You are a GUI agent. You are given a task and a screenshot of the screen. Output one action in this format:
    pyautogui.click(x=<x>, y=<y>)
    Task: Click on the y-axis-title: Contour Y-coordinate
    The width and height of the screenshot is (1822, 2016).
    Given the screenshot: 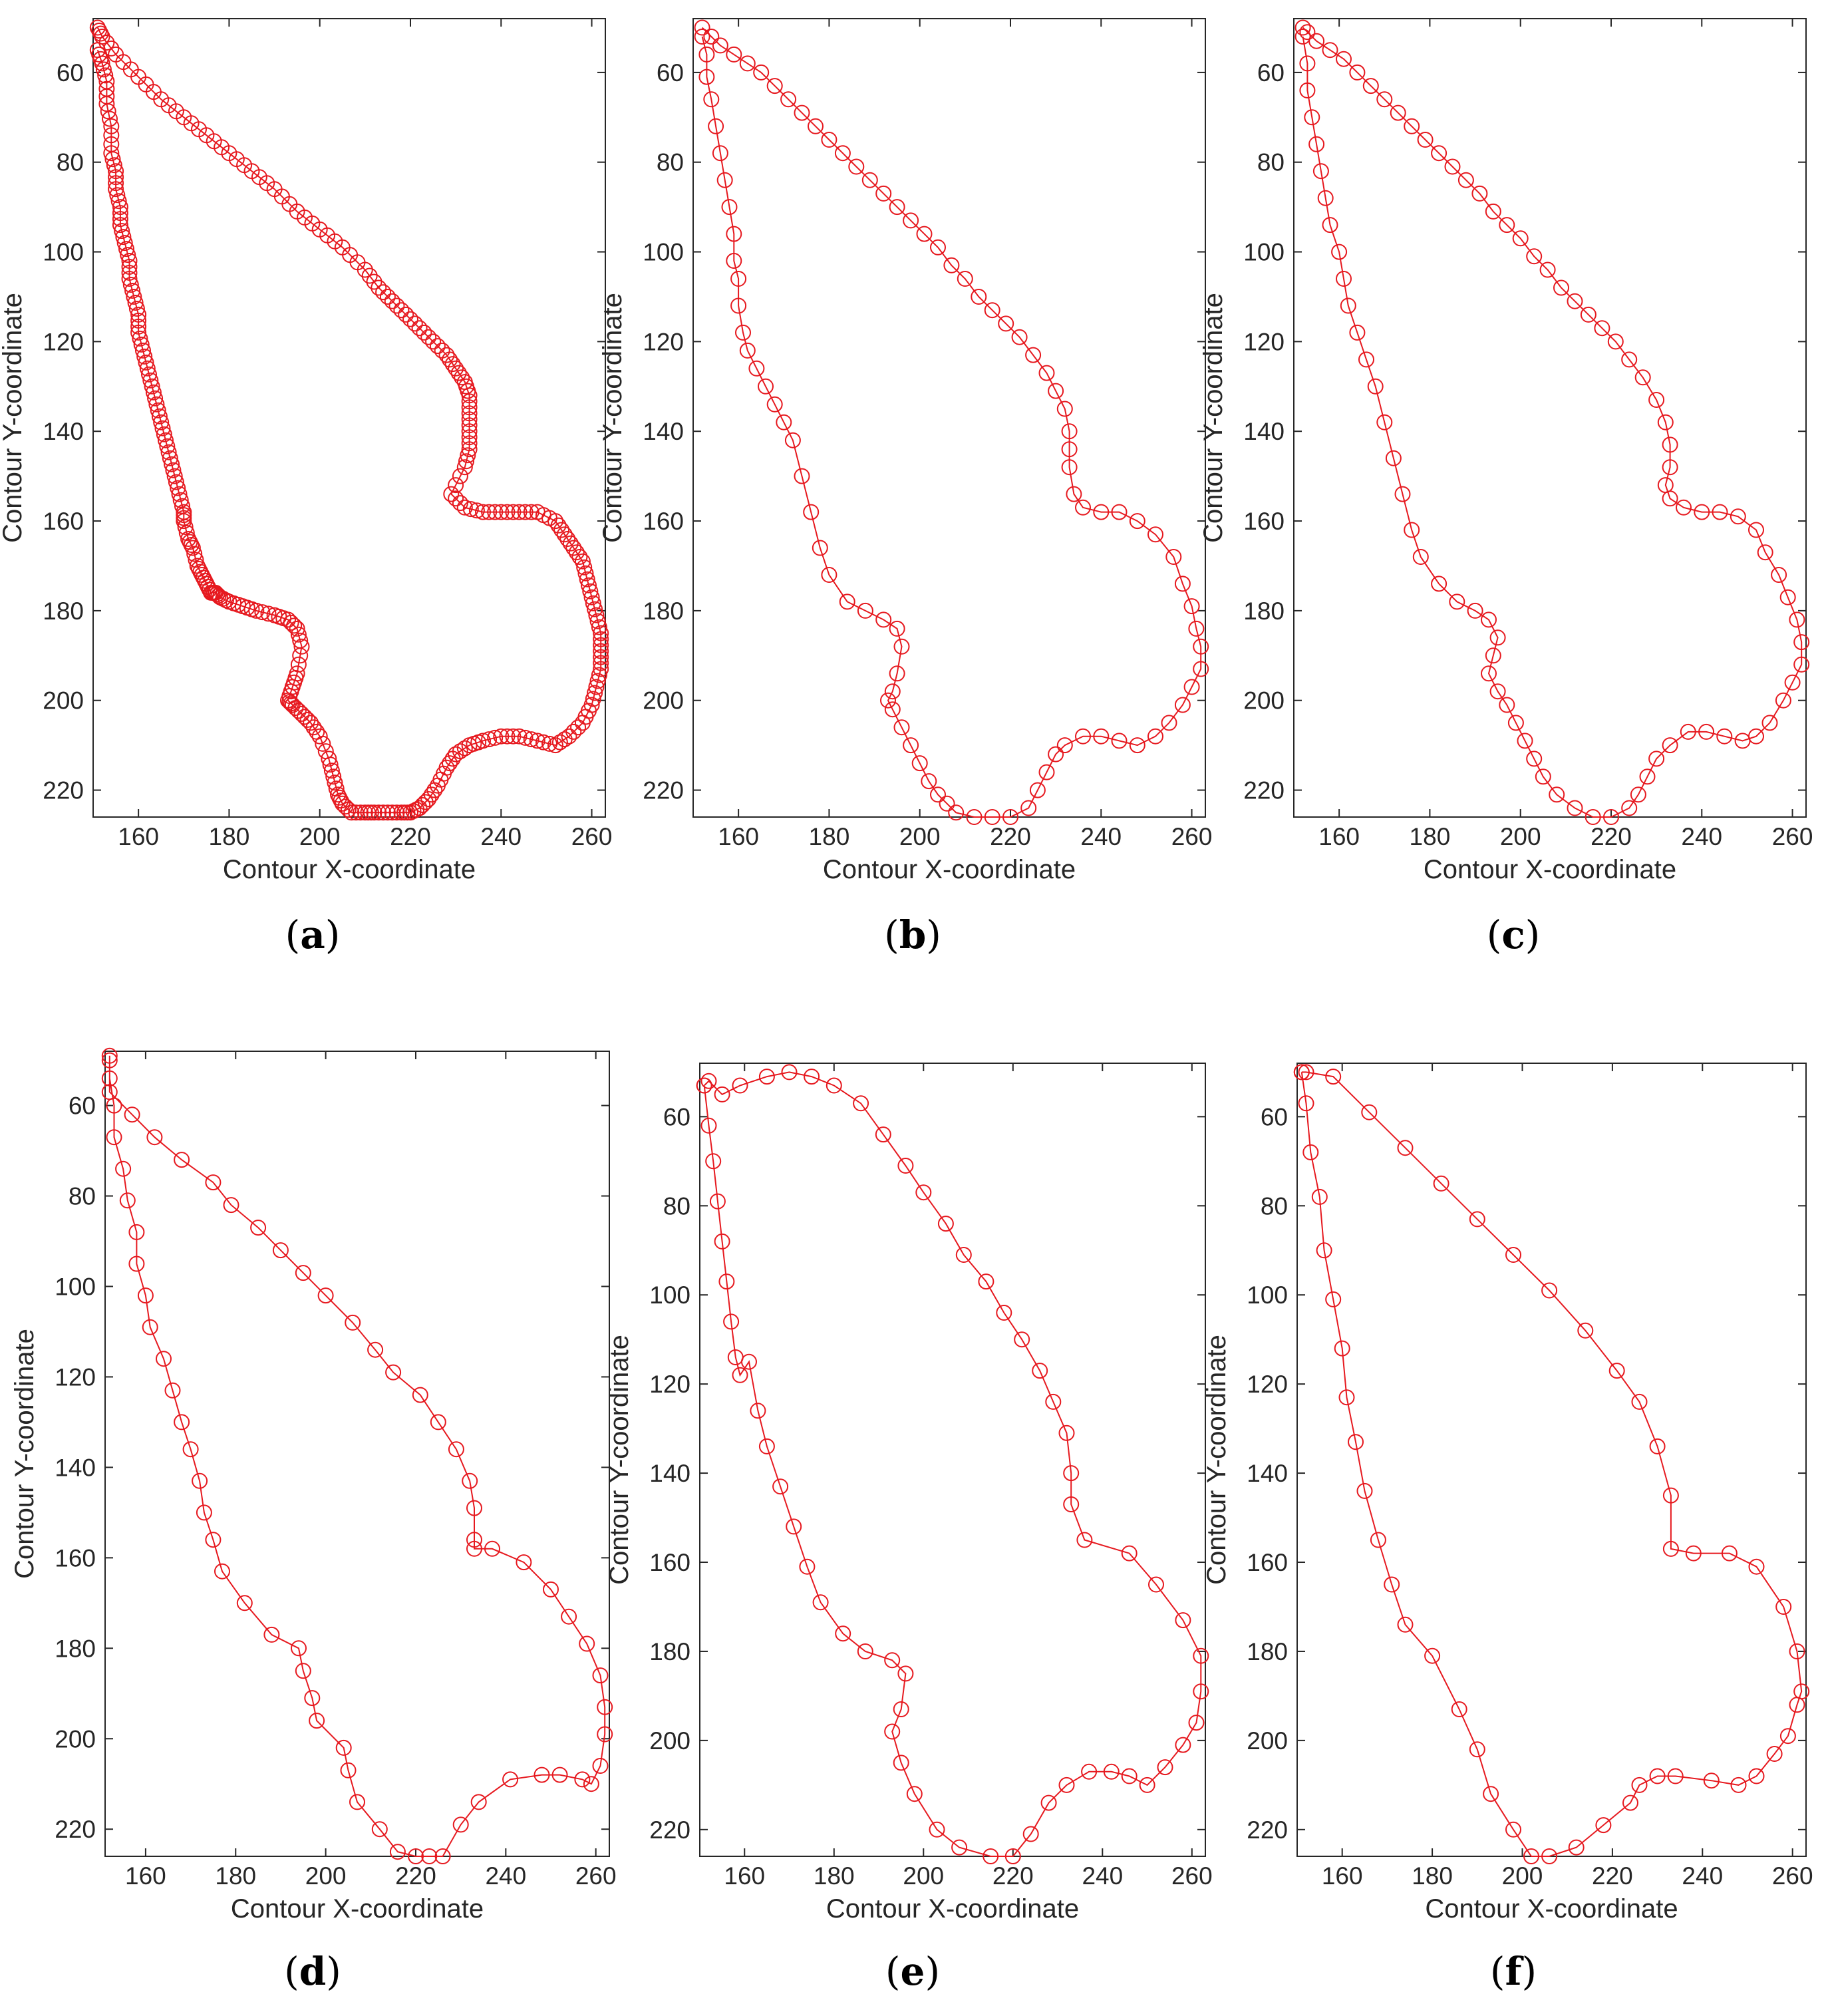 What is the action you would take?
    pyautogui.click(x=24, y=1454)
    